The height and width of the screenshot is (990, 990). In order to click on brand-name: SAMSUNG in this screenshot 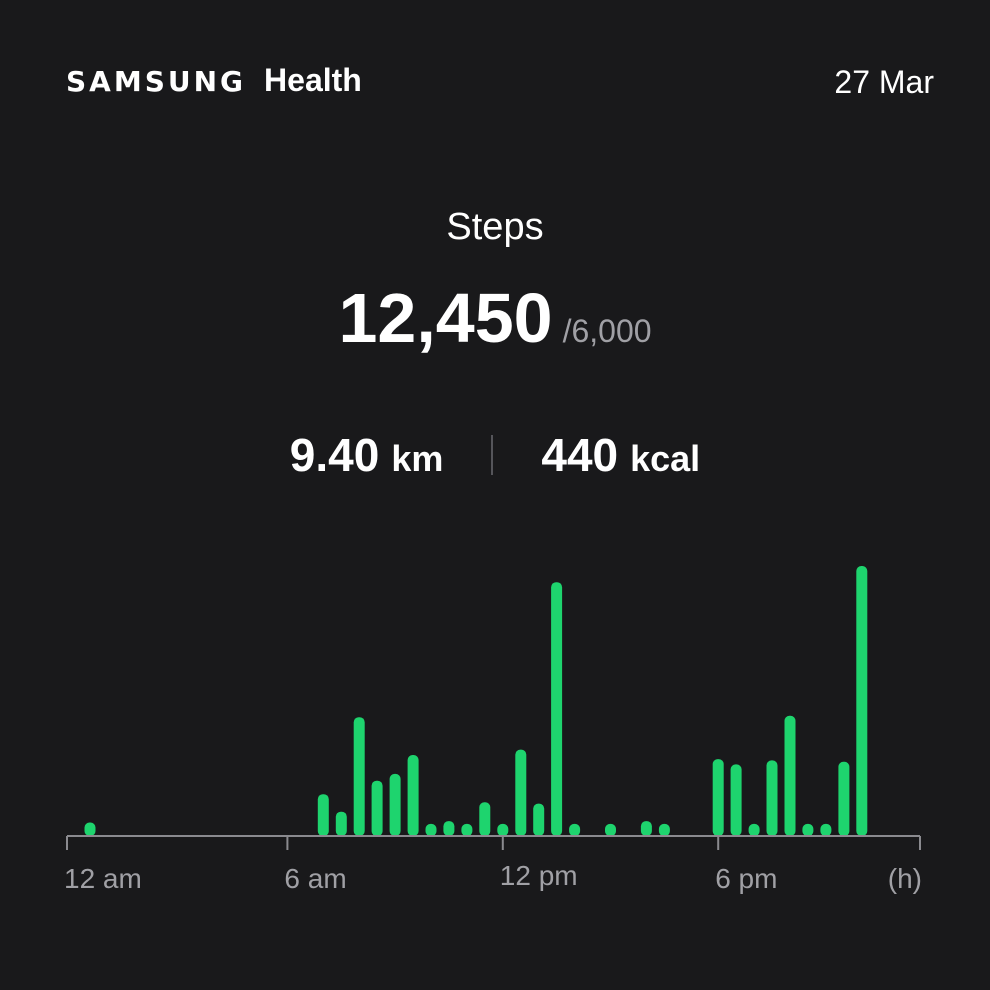, I will do `click(156, 81)`.